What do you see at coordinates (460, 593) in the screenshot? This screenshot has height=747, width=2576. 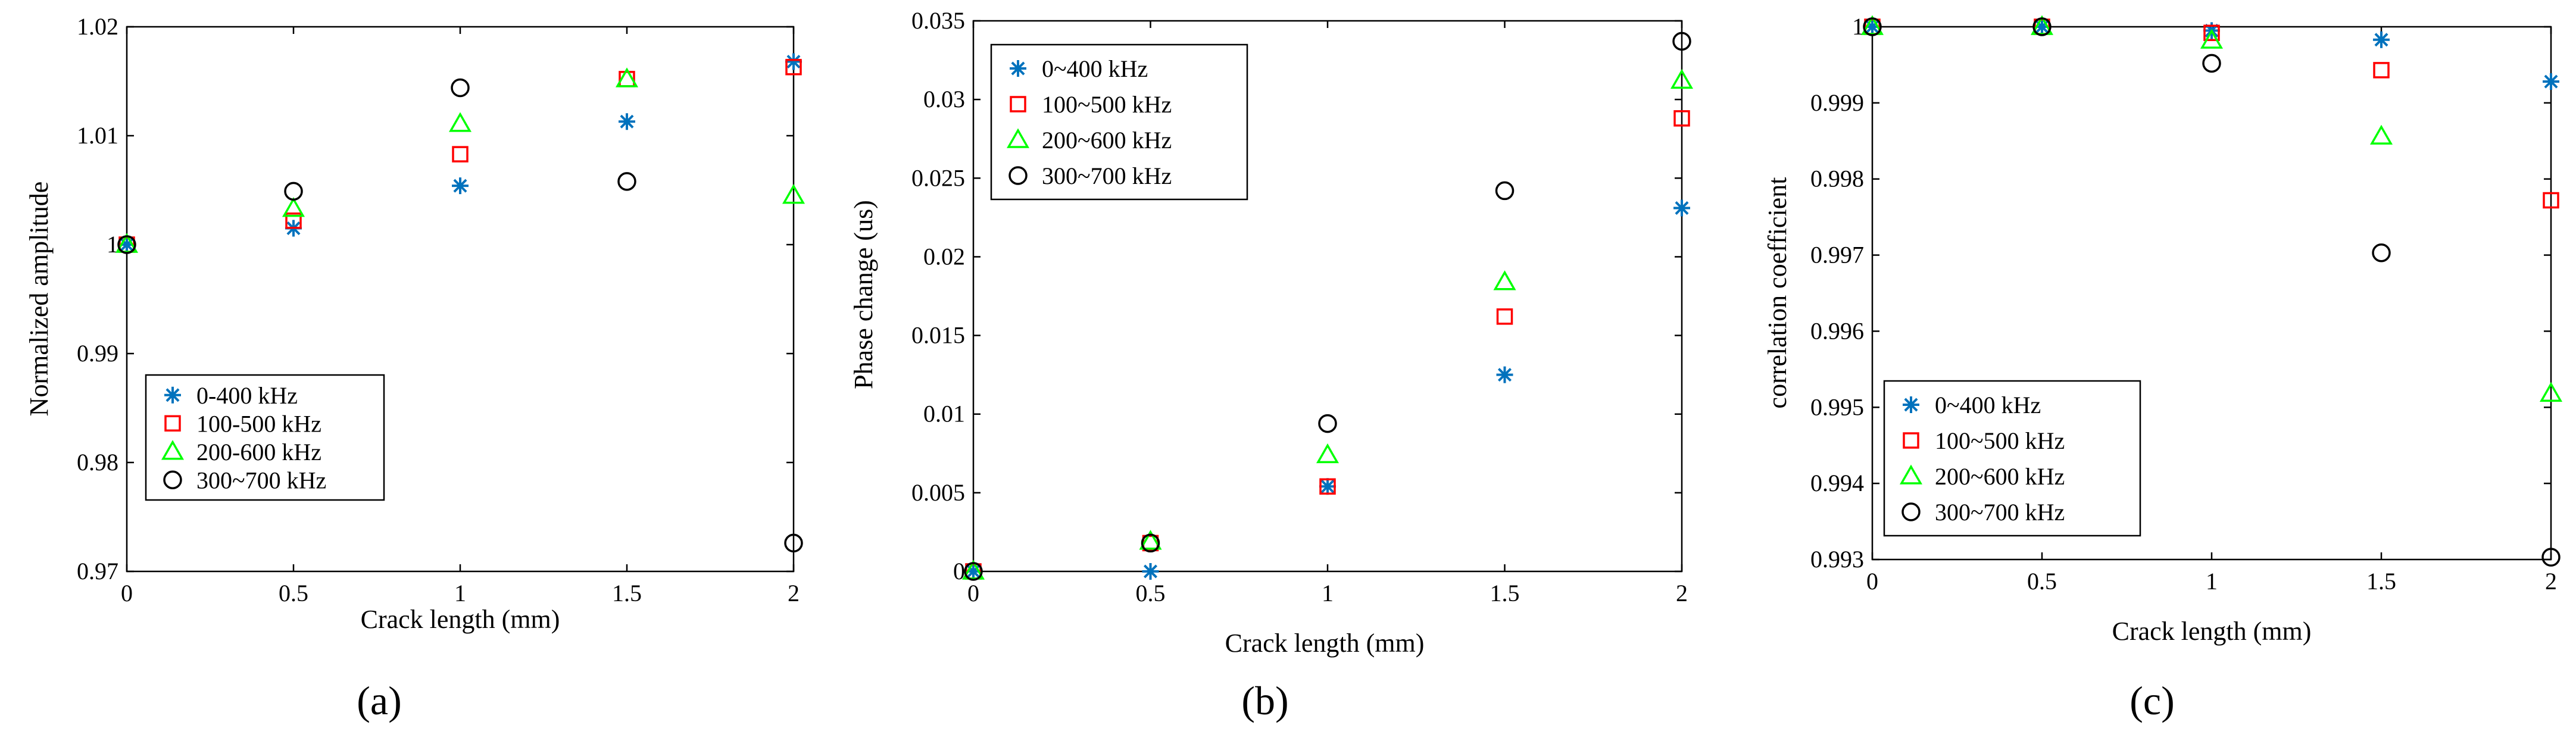 I see `panel-a-x-tick-label: 1` at bounding box center [460, 593].